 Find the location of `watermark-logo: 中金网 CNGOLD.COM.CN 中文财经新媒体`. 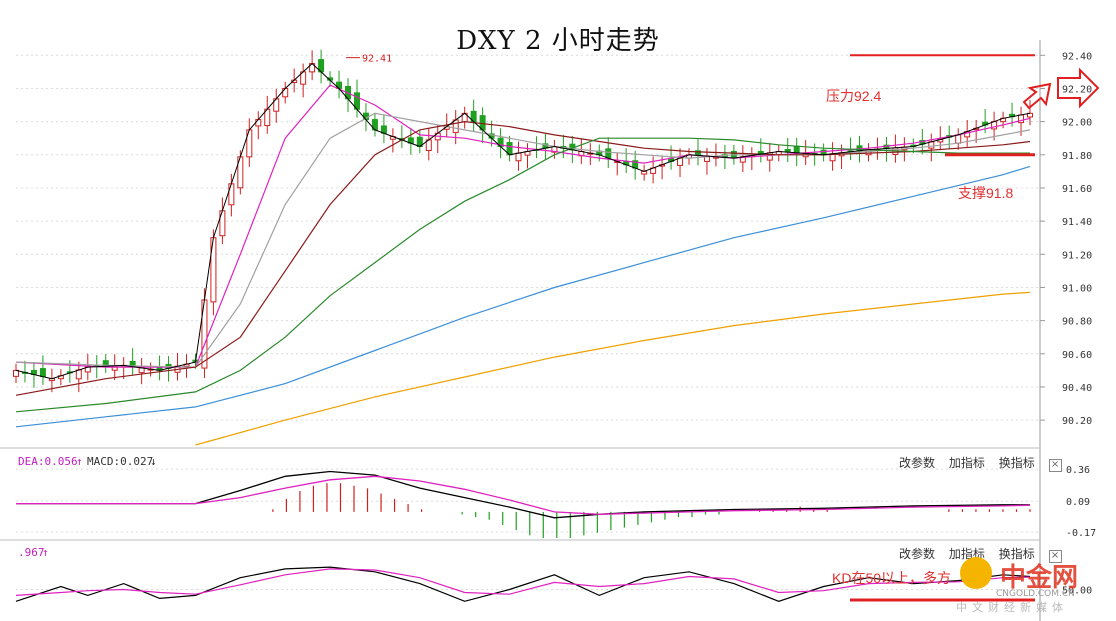

watermark-logo: 中金网 CNGOLD.COM.CN 中文财经新媒体 is located at coordinates (1029, 583).